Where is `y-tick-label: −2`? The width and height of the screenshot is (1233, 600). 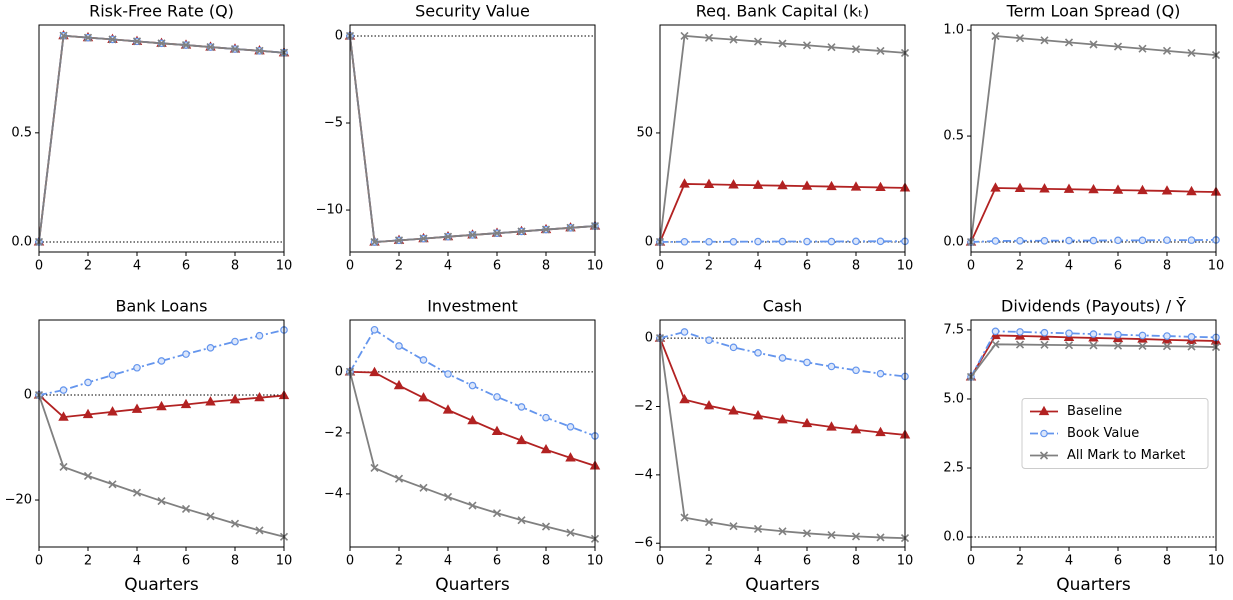 y-tick-label: −2 is located at coordinates (333, 432).